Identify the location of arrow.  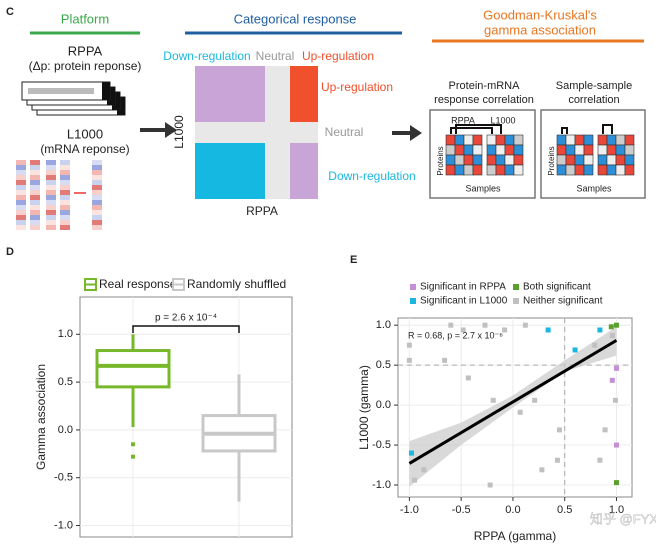
(407, 133).